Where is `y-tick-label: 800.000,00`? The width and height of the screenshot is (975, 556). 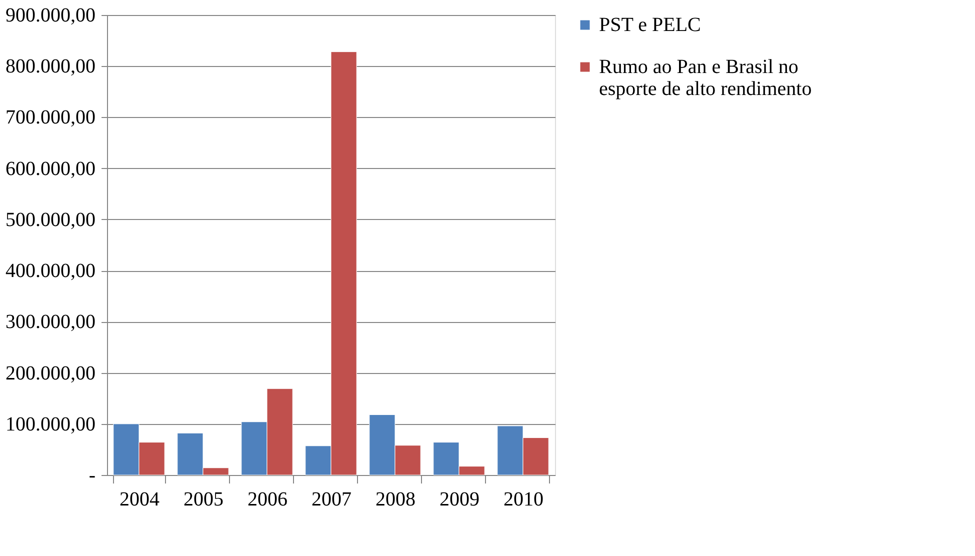
y-tick-label: 800.000,00 is located at coordinates (51, 67).